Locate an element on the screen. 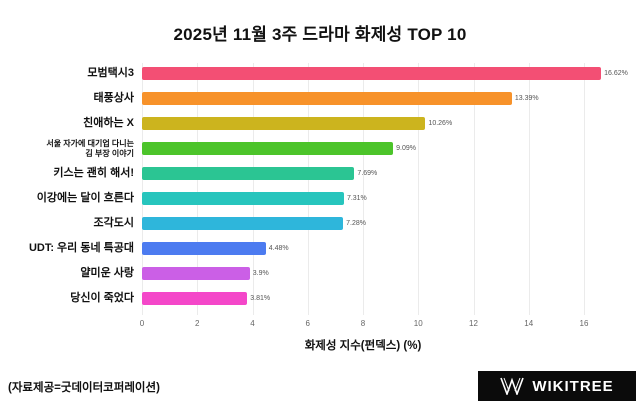 The height and width of the screenshot is (405, 640). bar-track: 10.26% is located at coordinates (297, 123).